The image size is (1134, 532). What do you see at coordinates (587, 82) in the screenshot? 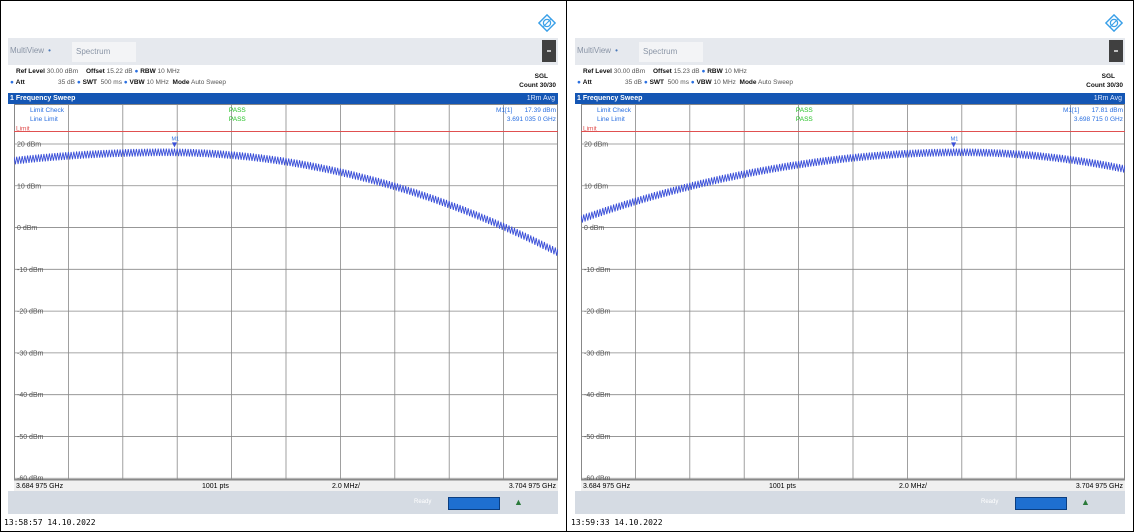
I see `att-label: Att` at bounding box center [587, 82].